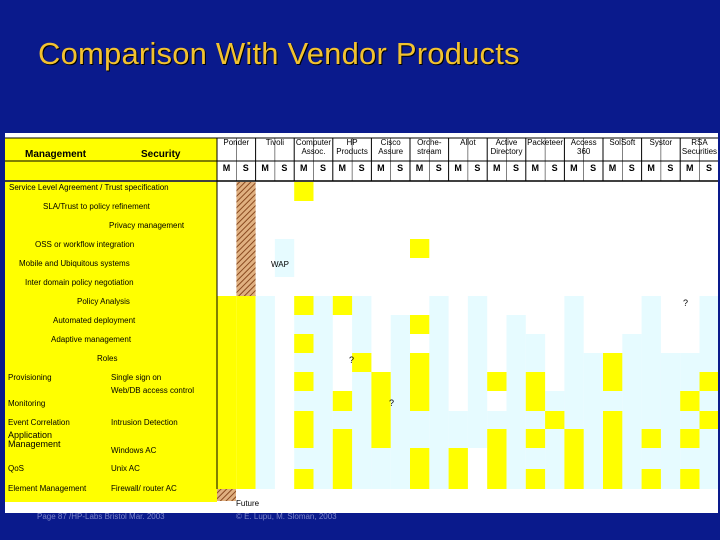 This screenshot has width=720, height=540. What do you see at coordinates (661, 142) in the screenshot?
I see `vendor-header: Systor` at bounding box center [661, 142].